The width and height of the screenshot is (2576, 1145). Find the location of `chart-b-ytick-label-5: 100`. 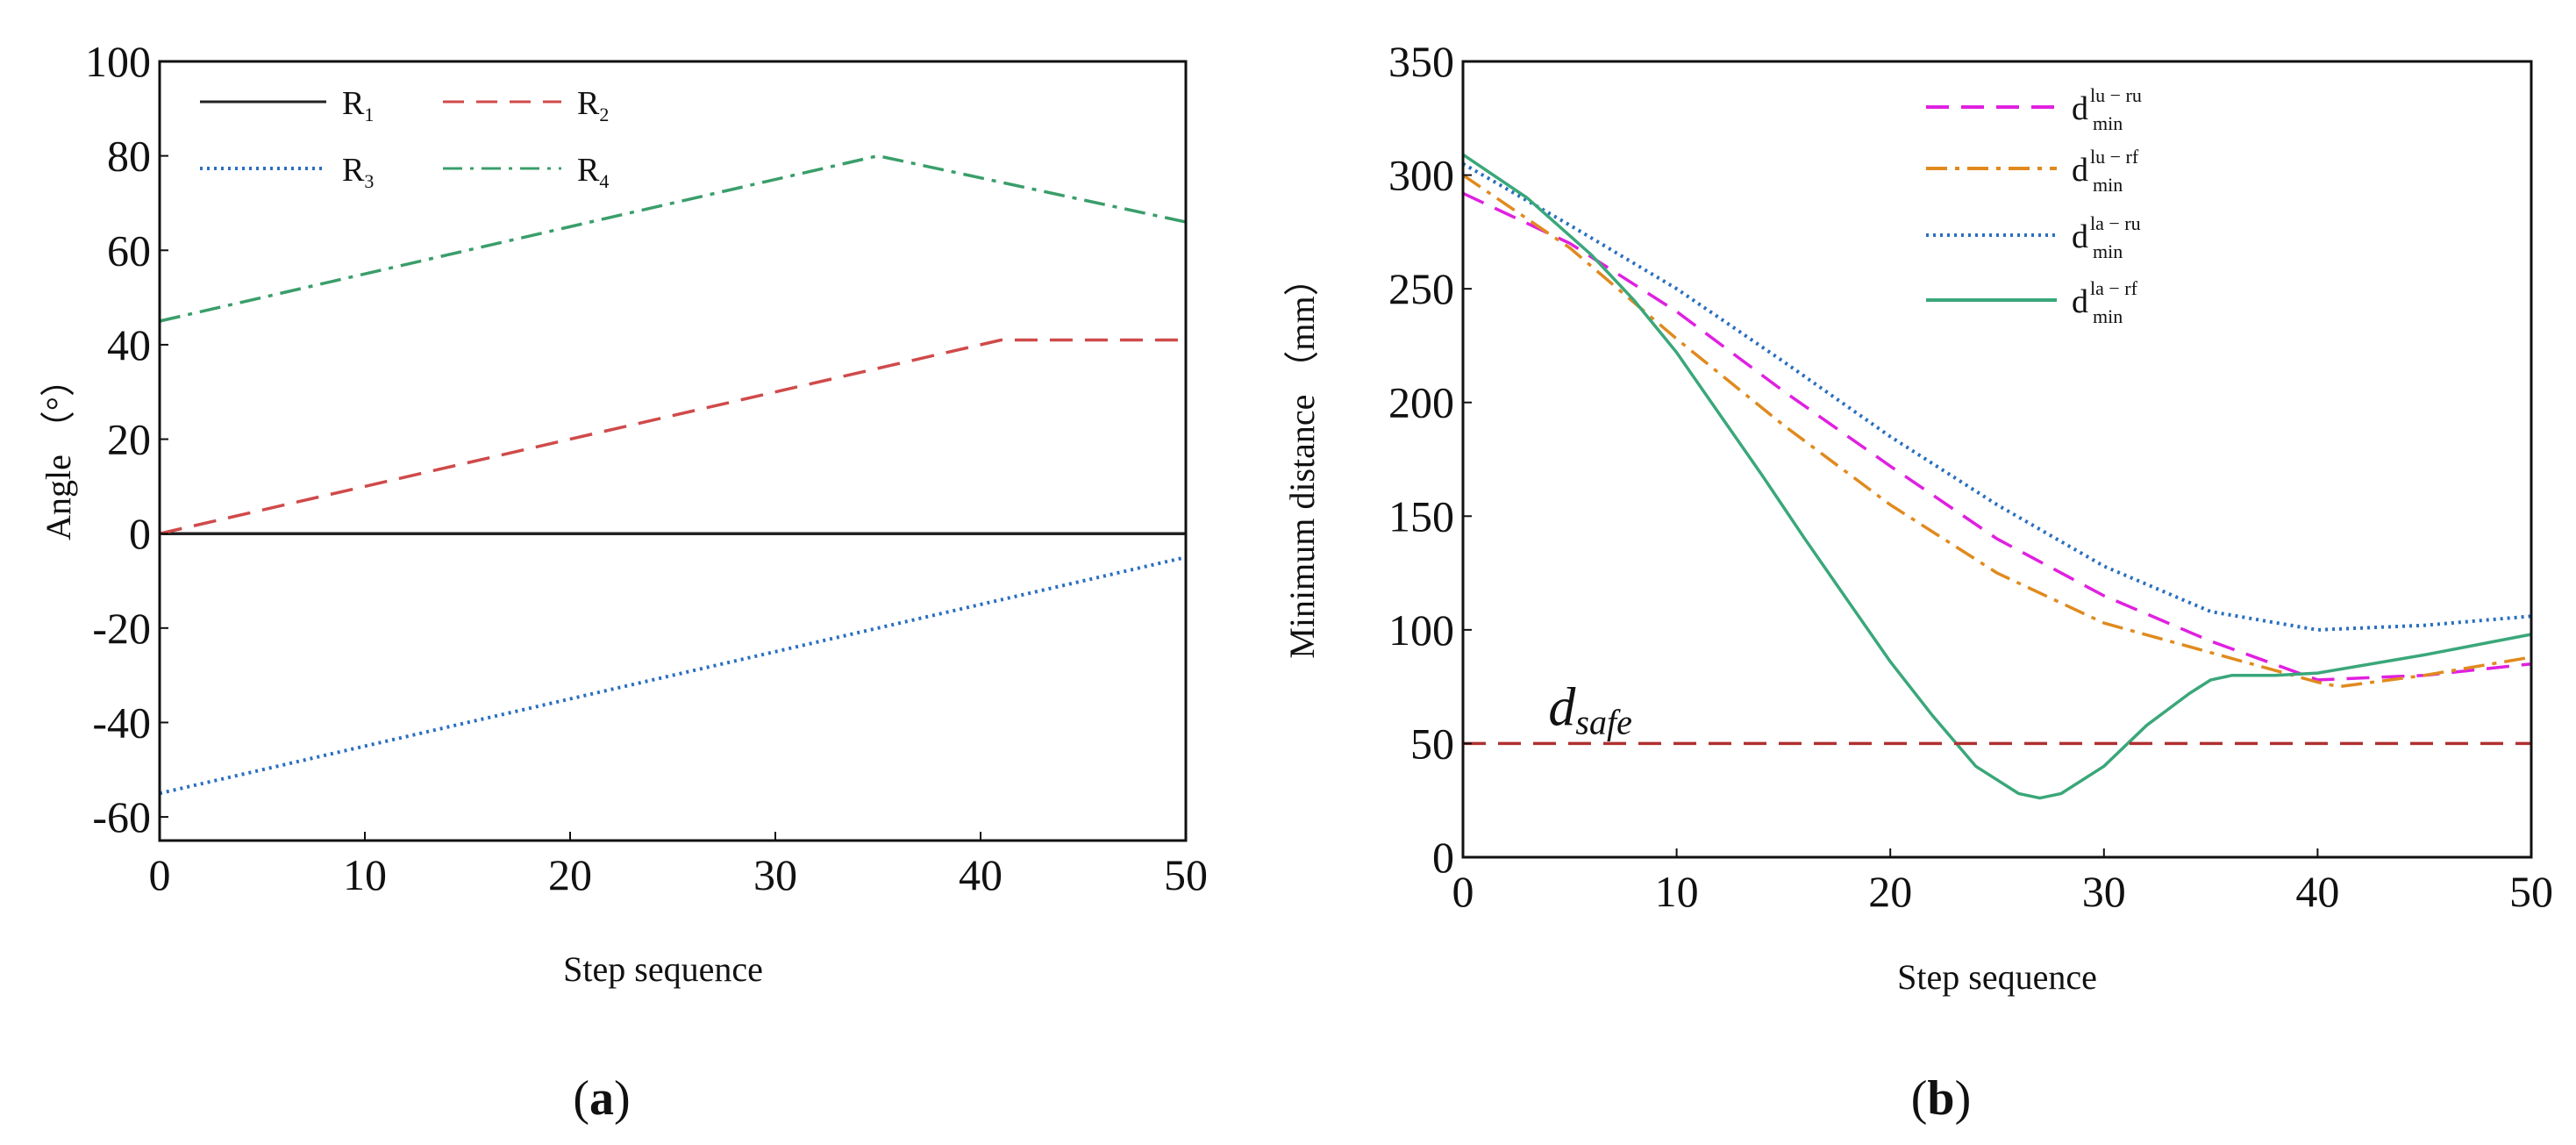

chart-b-ytick-label-5: 100 is located at coordinates (1421, 630).